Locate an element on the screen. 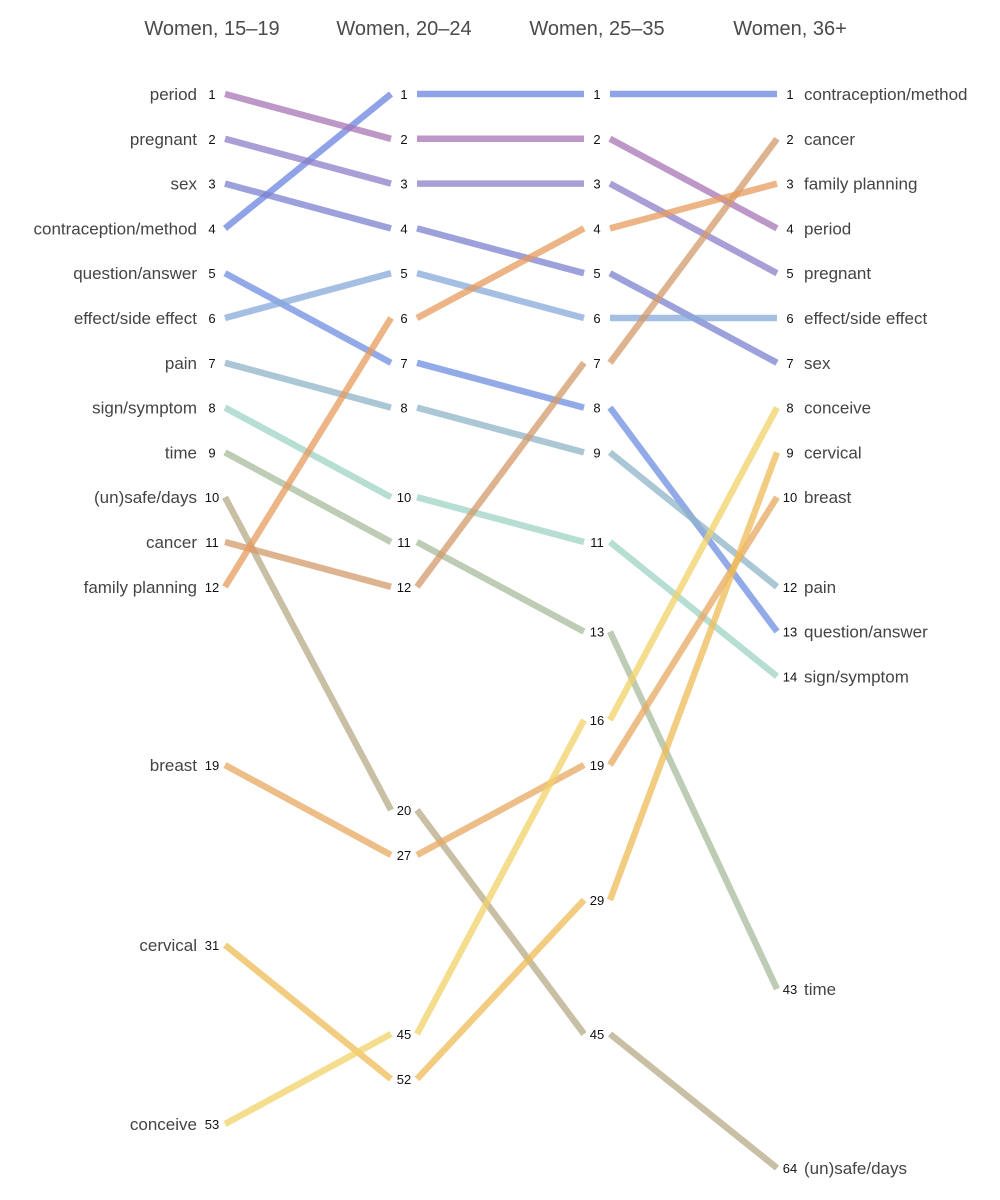  rank-label-pain-4: 12 is located at coordinates (790, 587).